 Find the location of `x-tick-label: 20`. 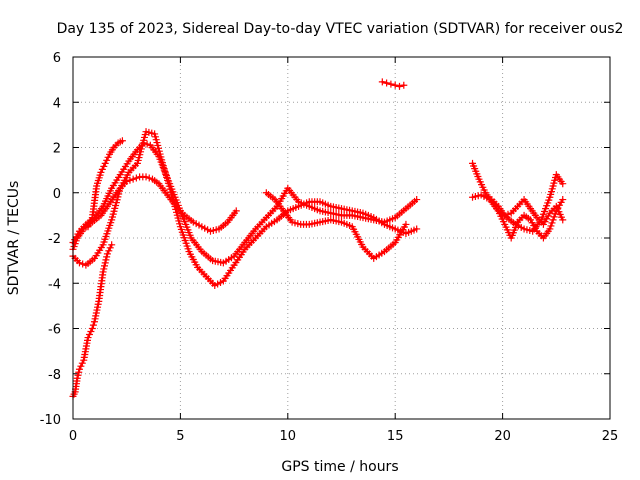

x-tick-label: 20 is located at coordinates (502, 436).